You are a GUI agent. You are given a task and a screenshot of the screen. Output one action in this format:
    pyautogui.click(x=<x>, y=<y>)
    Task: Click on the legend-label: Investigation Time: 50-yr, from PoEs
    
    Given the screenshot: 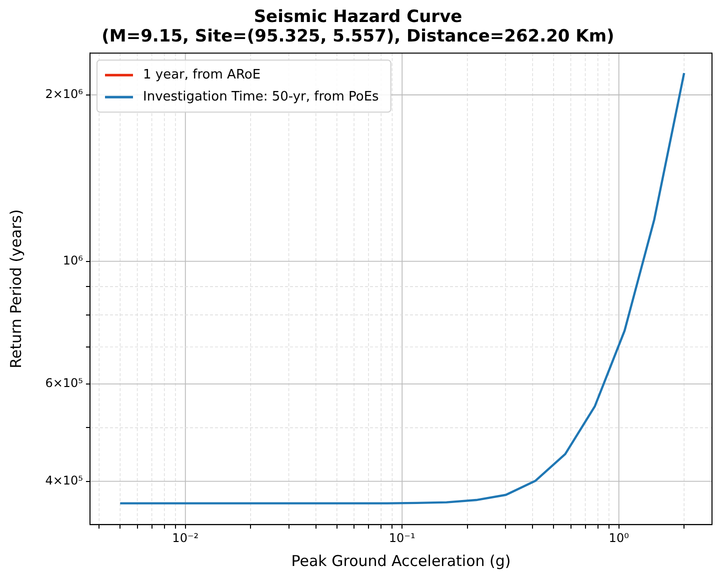 What is the action you would take?
    pyautogui.click(x=261, y=96)
    